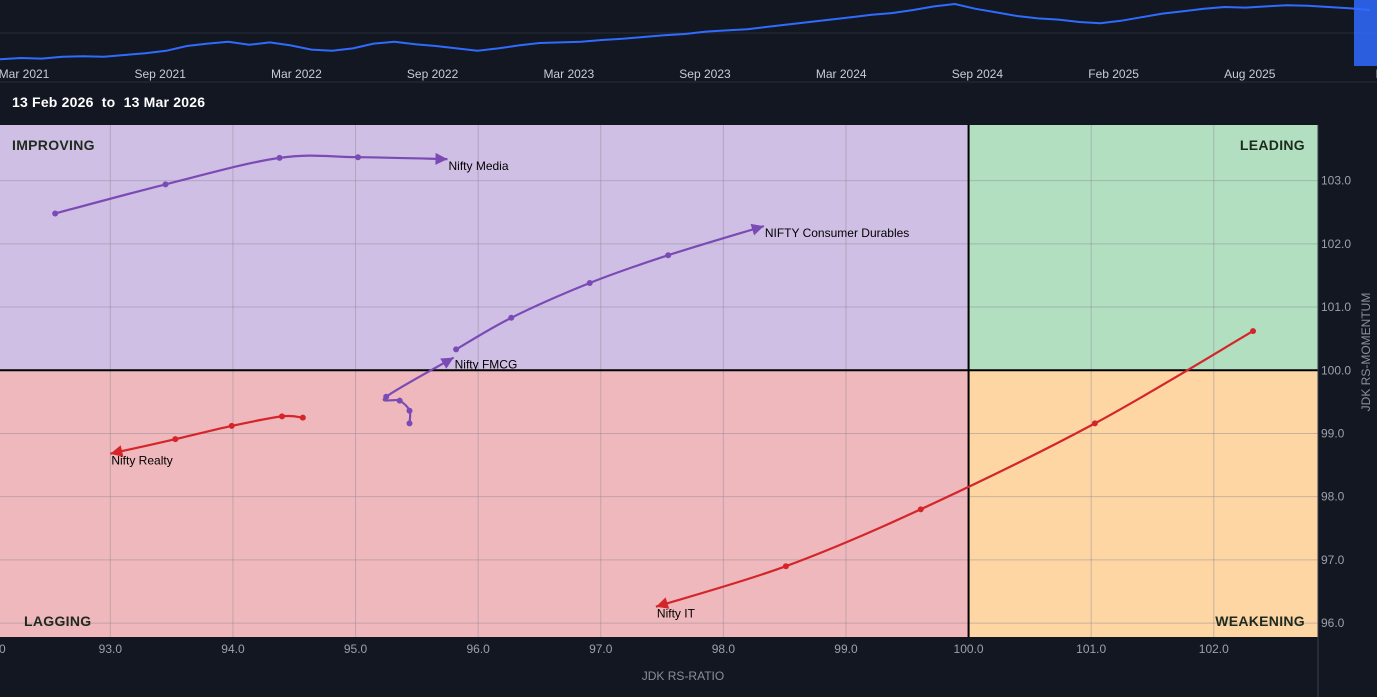 This screenshot has width=1377, height=697. Describe the element at coordinates (53, 102) in the screenshot. I see `date-range-from: 13 Feb 2026` at that location.